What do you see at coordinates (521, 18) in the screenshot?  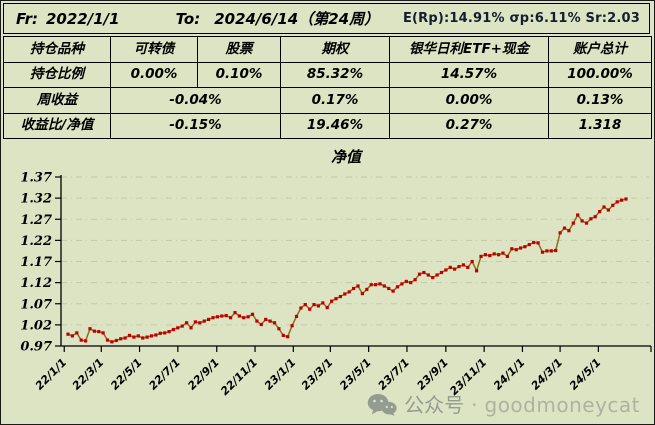 I see `portfolio-stats: E(Rp):14.91% σp:6.11% Sr:2.03` at bounding box center [521, 18].